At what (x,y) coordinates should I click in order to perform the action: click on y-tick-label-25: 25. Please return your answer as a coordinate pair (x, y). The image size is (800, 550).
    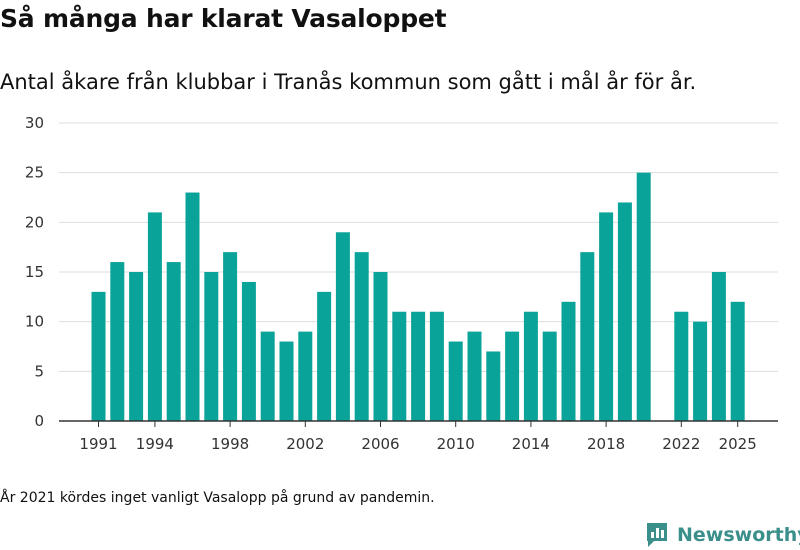
    Looking at the image, I should click on (34, 173).